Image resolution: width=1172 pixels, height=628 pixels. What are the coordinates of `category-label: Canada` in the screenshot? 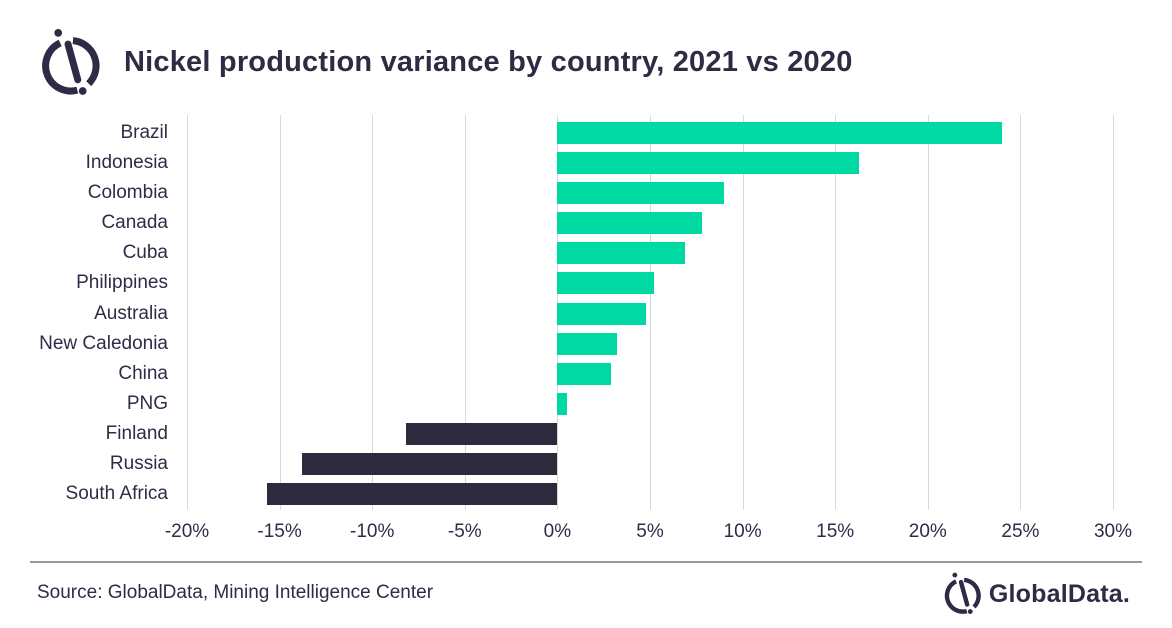 It's located at (134, 223).